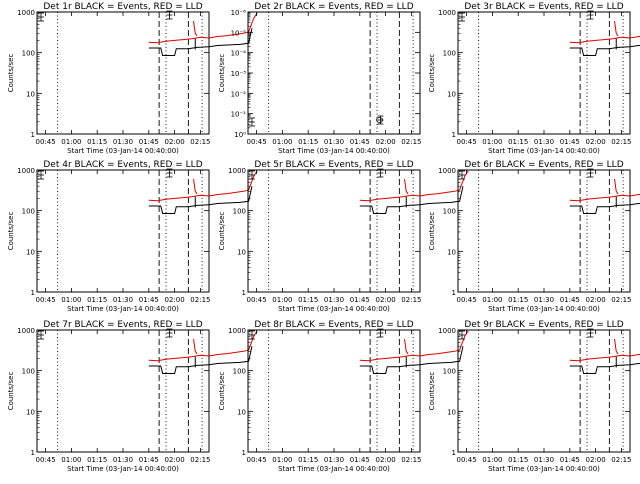 Image resolution: width=640 pixels, height=484 pixels. Describe the element at coordinates (239, 54) in the screenshot. I see `y-tick-label: 10⁻⁴` at that location.